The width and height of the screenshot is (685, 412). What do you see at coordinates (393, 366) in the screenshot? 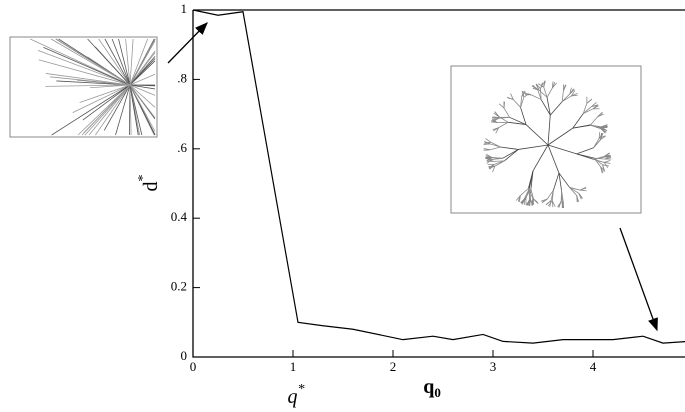
I see `x-tick-label: 2` at bounding box center [393, 366].